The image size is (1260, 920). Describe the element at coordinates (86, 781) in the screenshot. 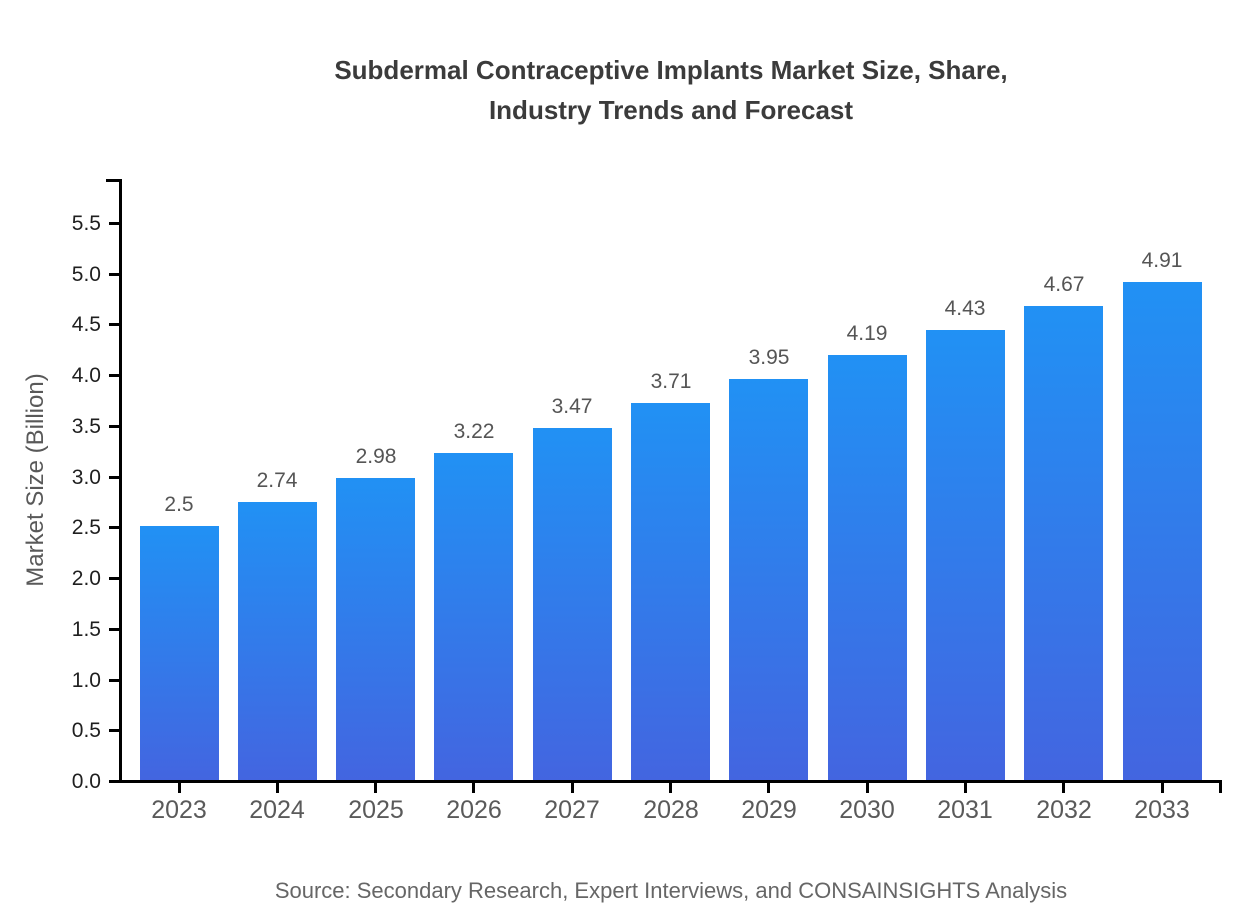

I see `y-tick-label: 0.0` at that location.